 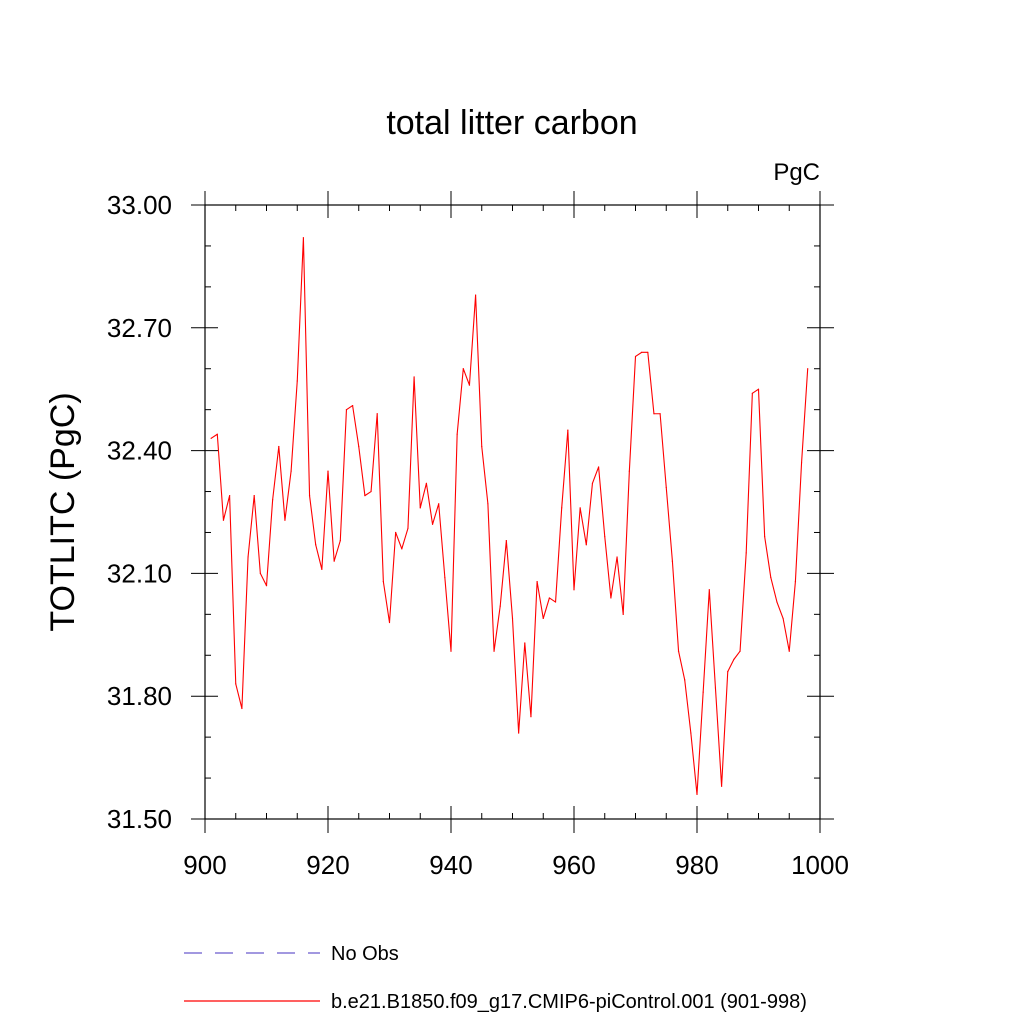 What do you see at coordinates (511, 123) in the screenshot?
I see `chart-title: total litter carbon` at bounding box center [511, 123].